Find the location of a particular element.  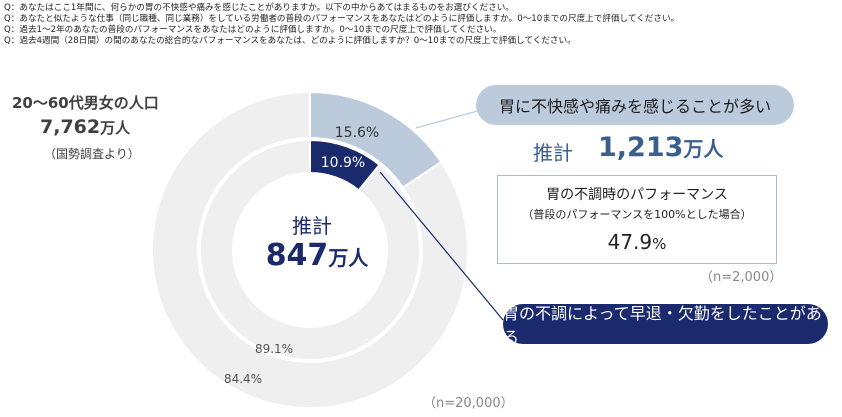

callout-discomfort: 胃に不快感や痛みを感じることが多い is located at coordinates (635, 105).